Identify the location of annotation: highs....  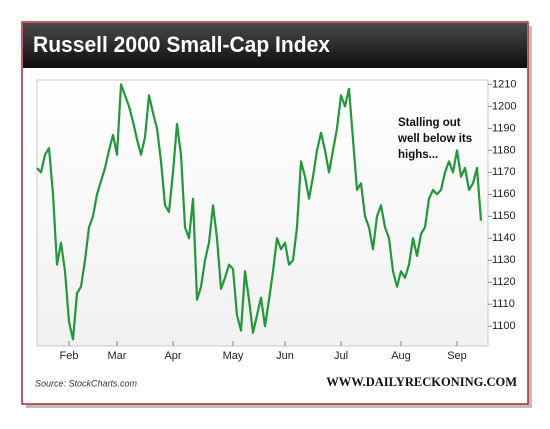
(418, 155).